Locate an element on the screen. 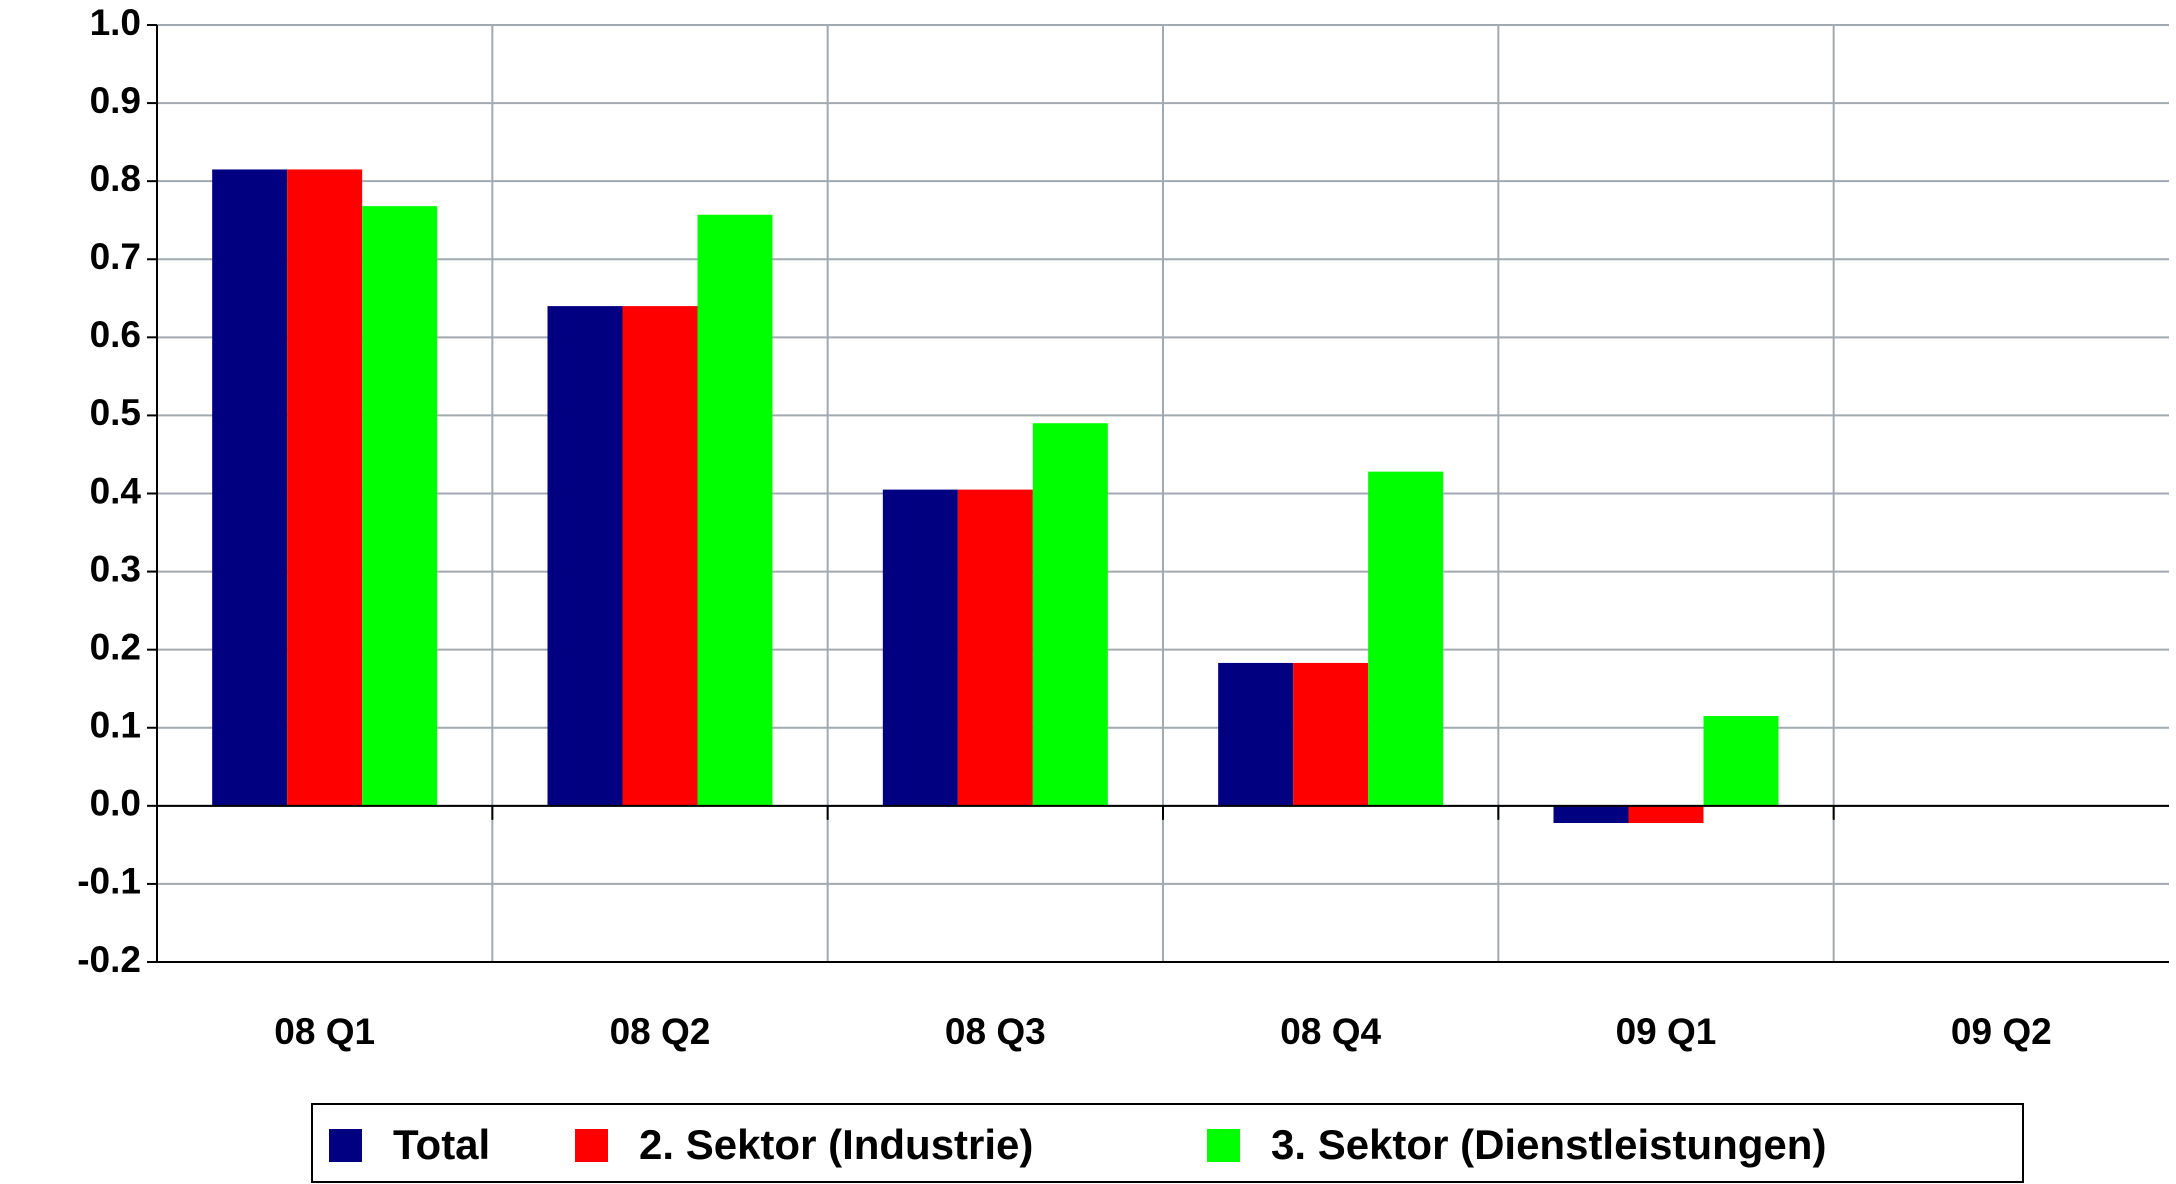  y-tick-label: 0.2 is located at coordinates (115, 646).